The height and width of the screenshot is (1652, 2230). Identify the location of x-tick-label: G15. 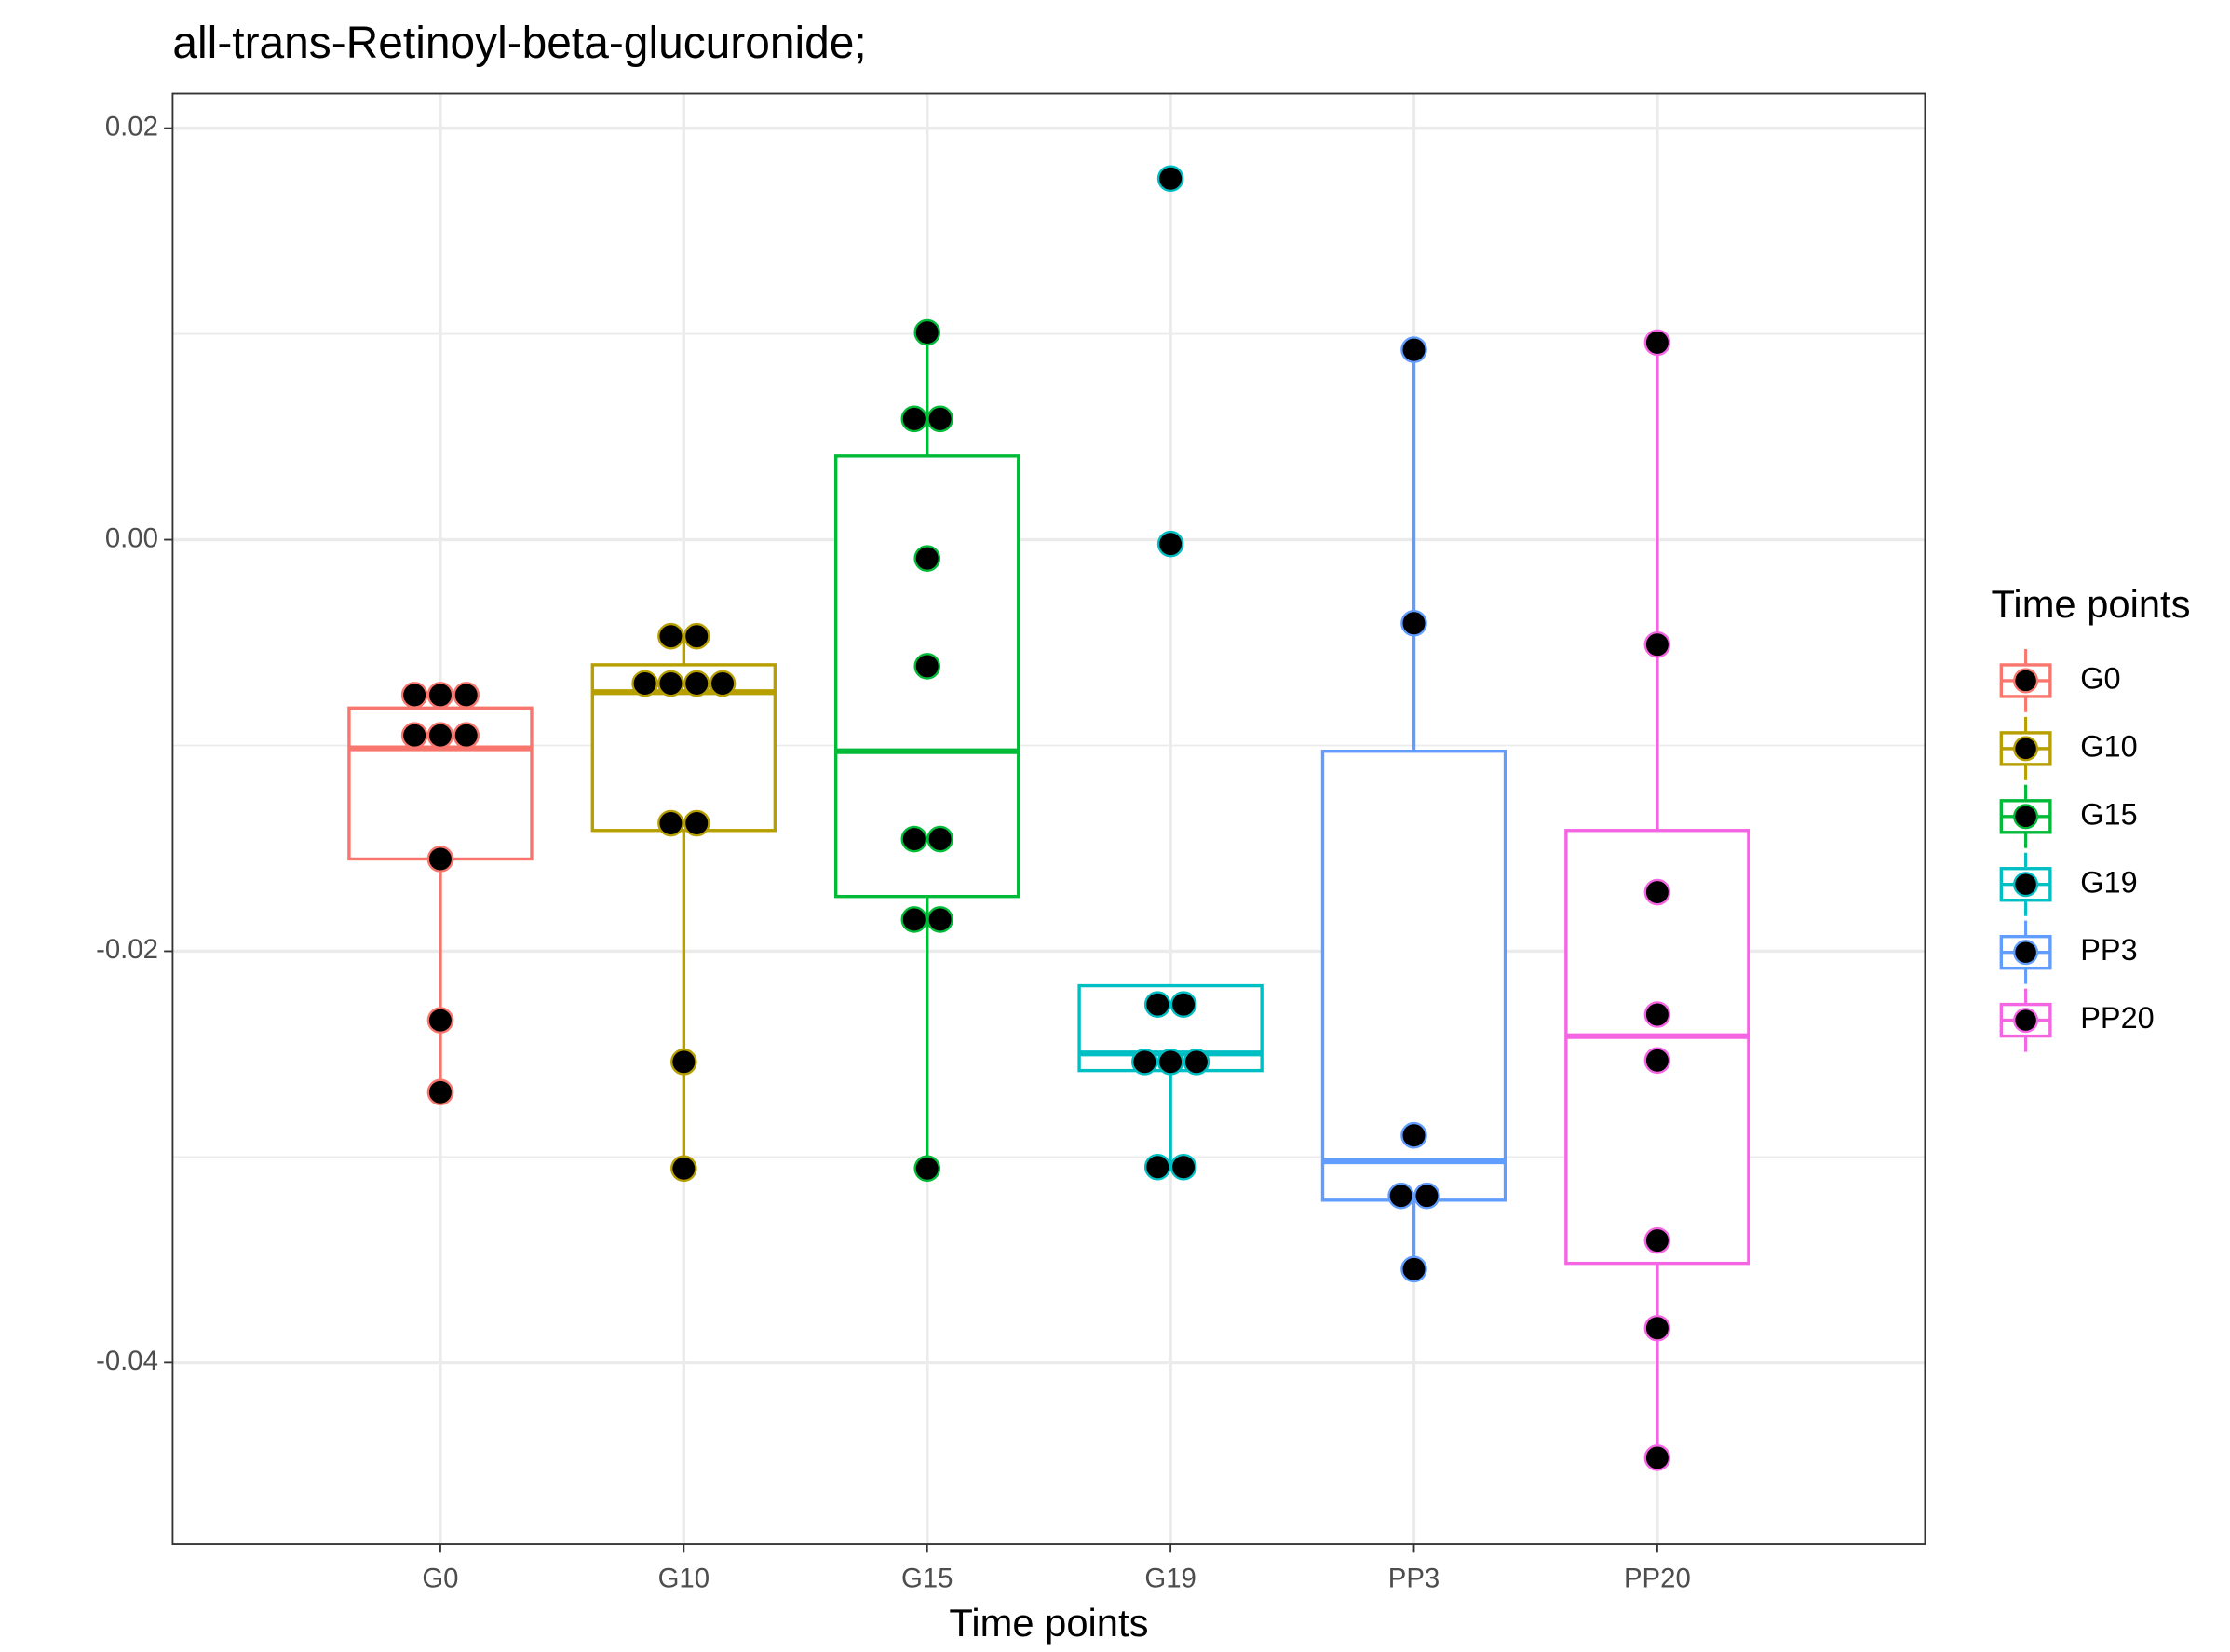
(927, 1578).